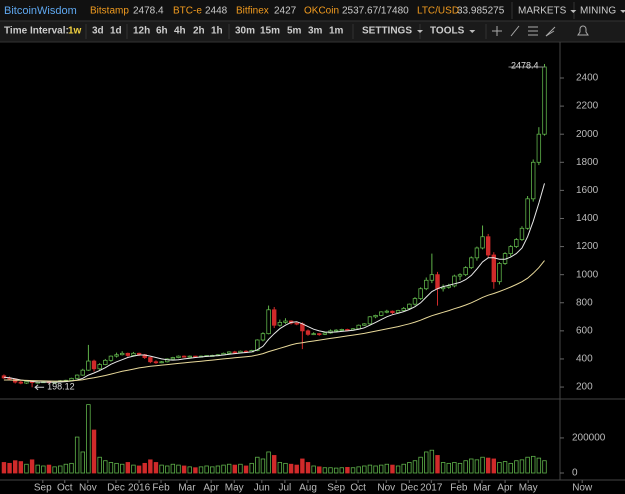 The width and height of the screenshot is (625, 494). What do you see at coordinates (294, 31) in the screenshot?
I see `interval-button: 5m` at bounding box center [294, 31].